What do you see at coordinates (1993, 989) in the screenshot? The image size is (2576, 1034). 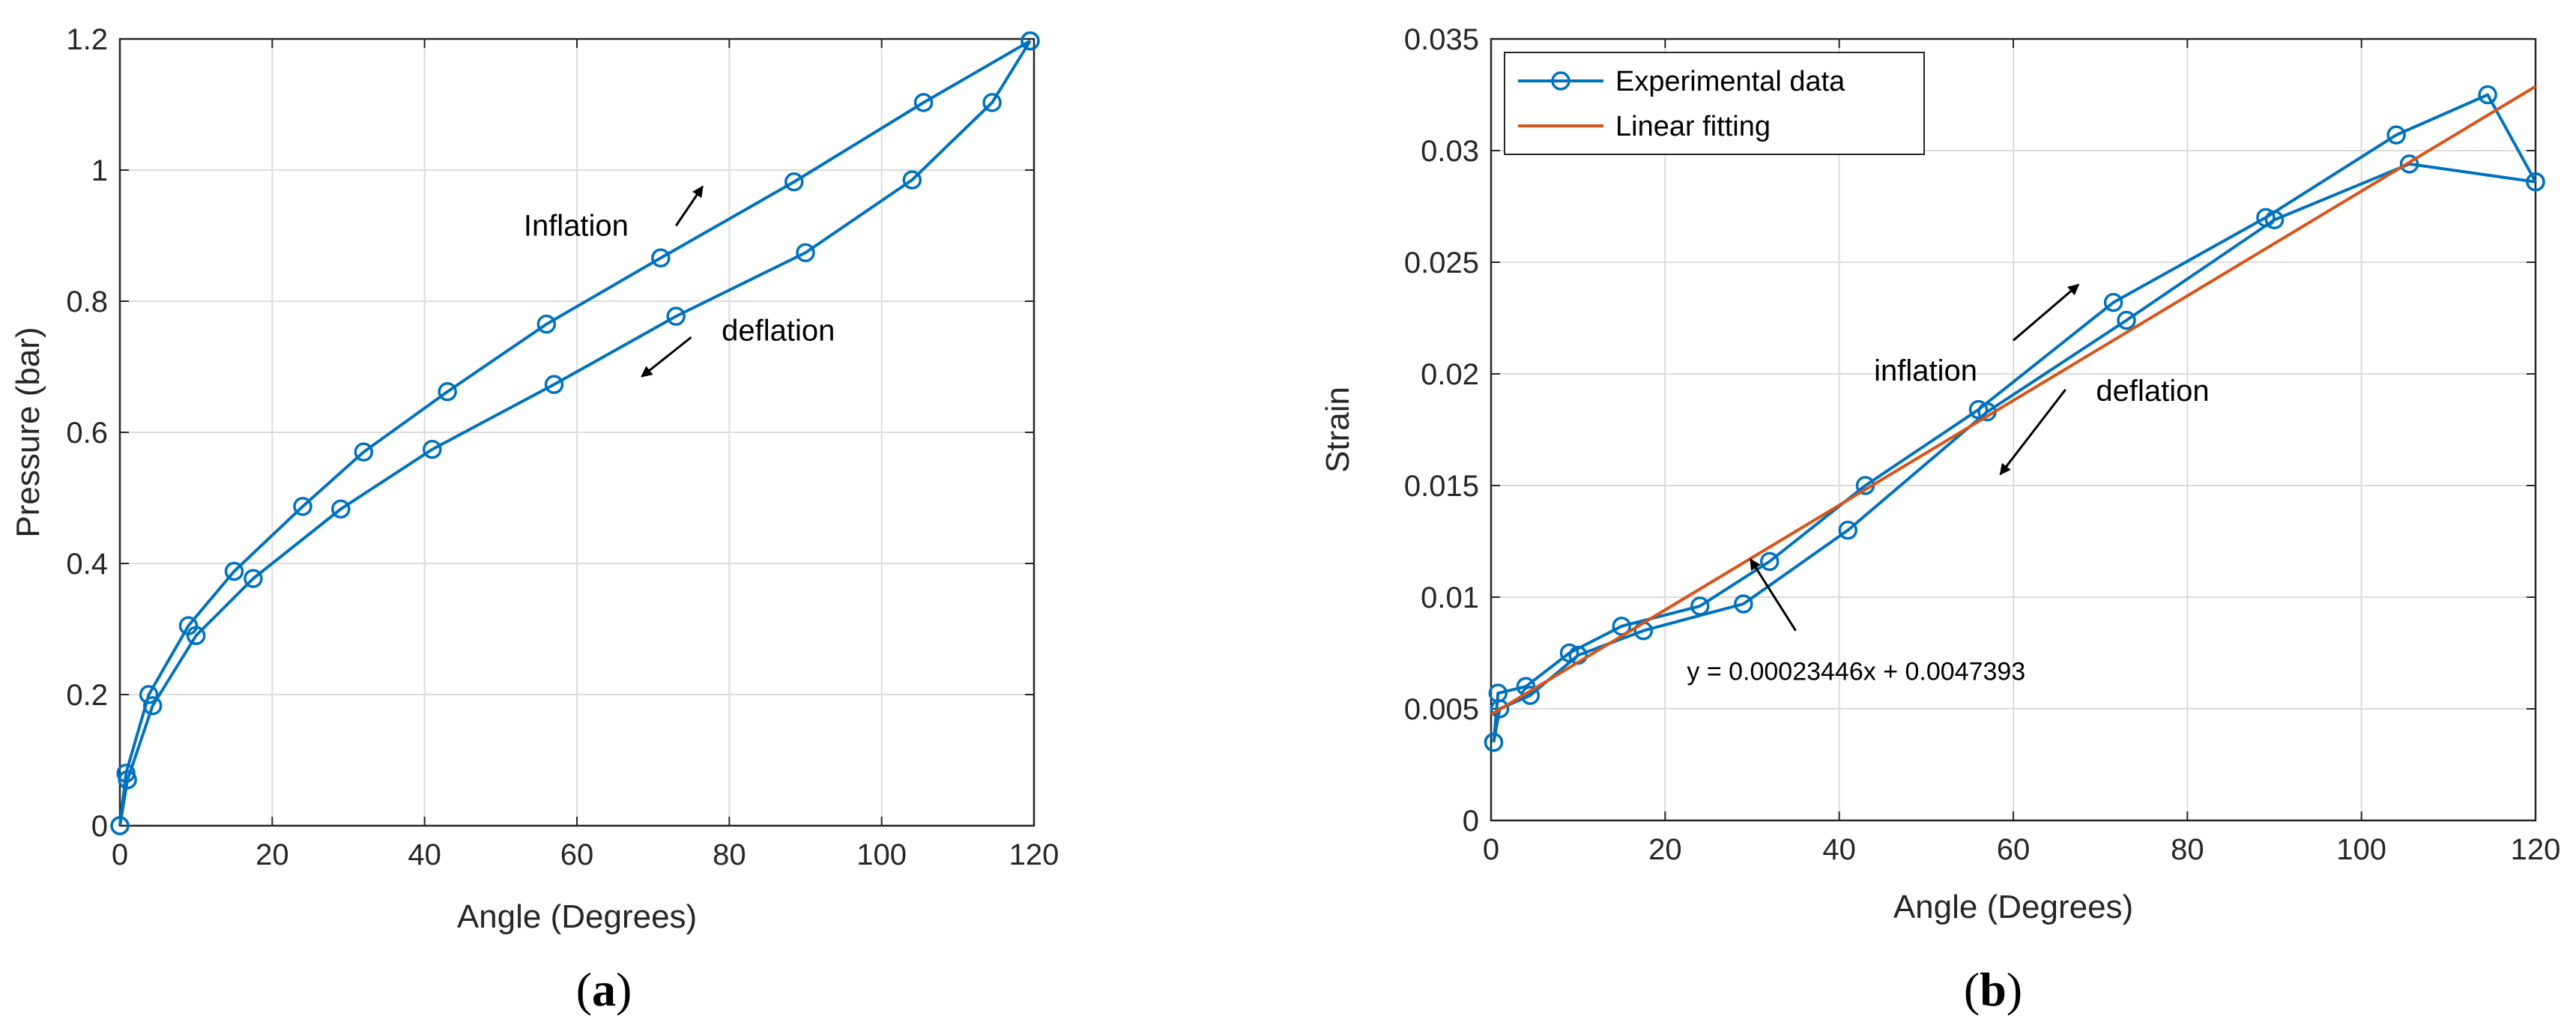 I see `caption-b: (b)` at bounding box center [1993, 989].